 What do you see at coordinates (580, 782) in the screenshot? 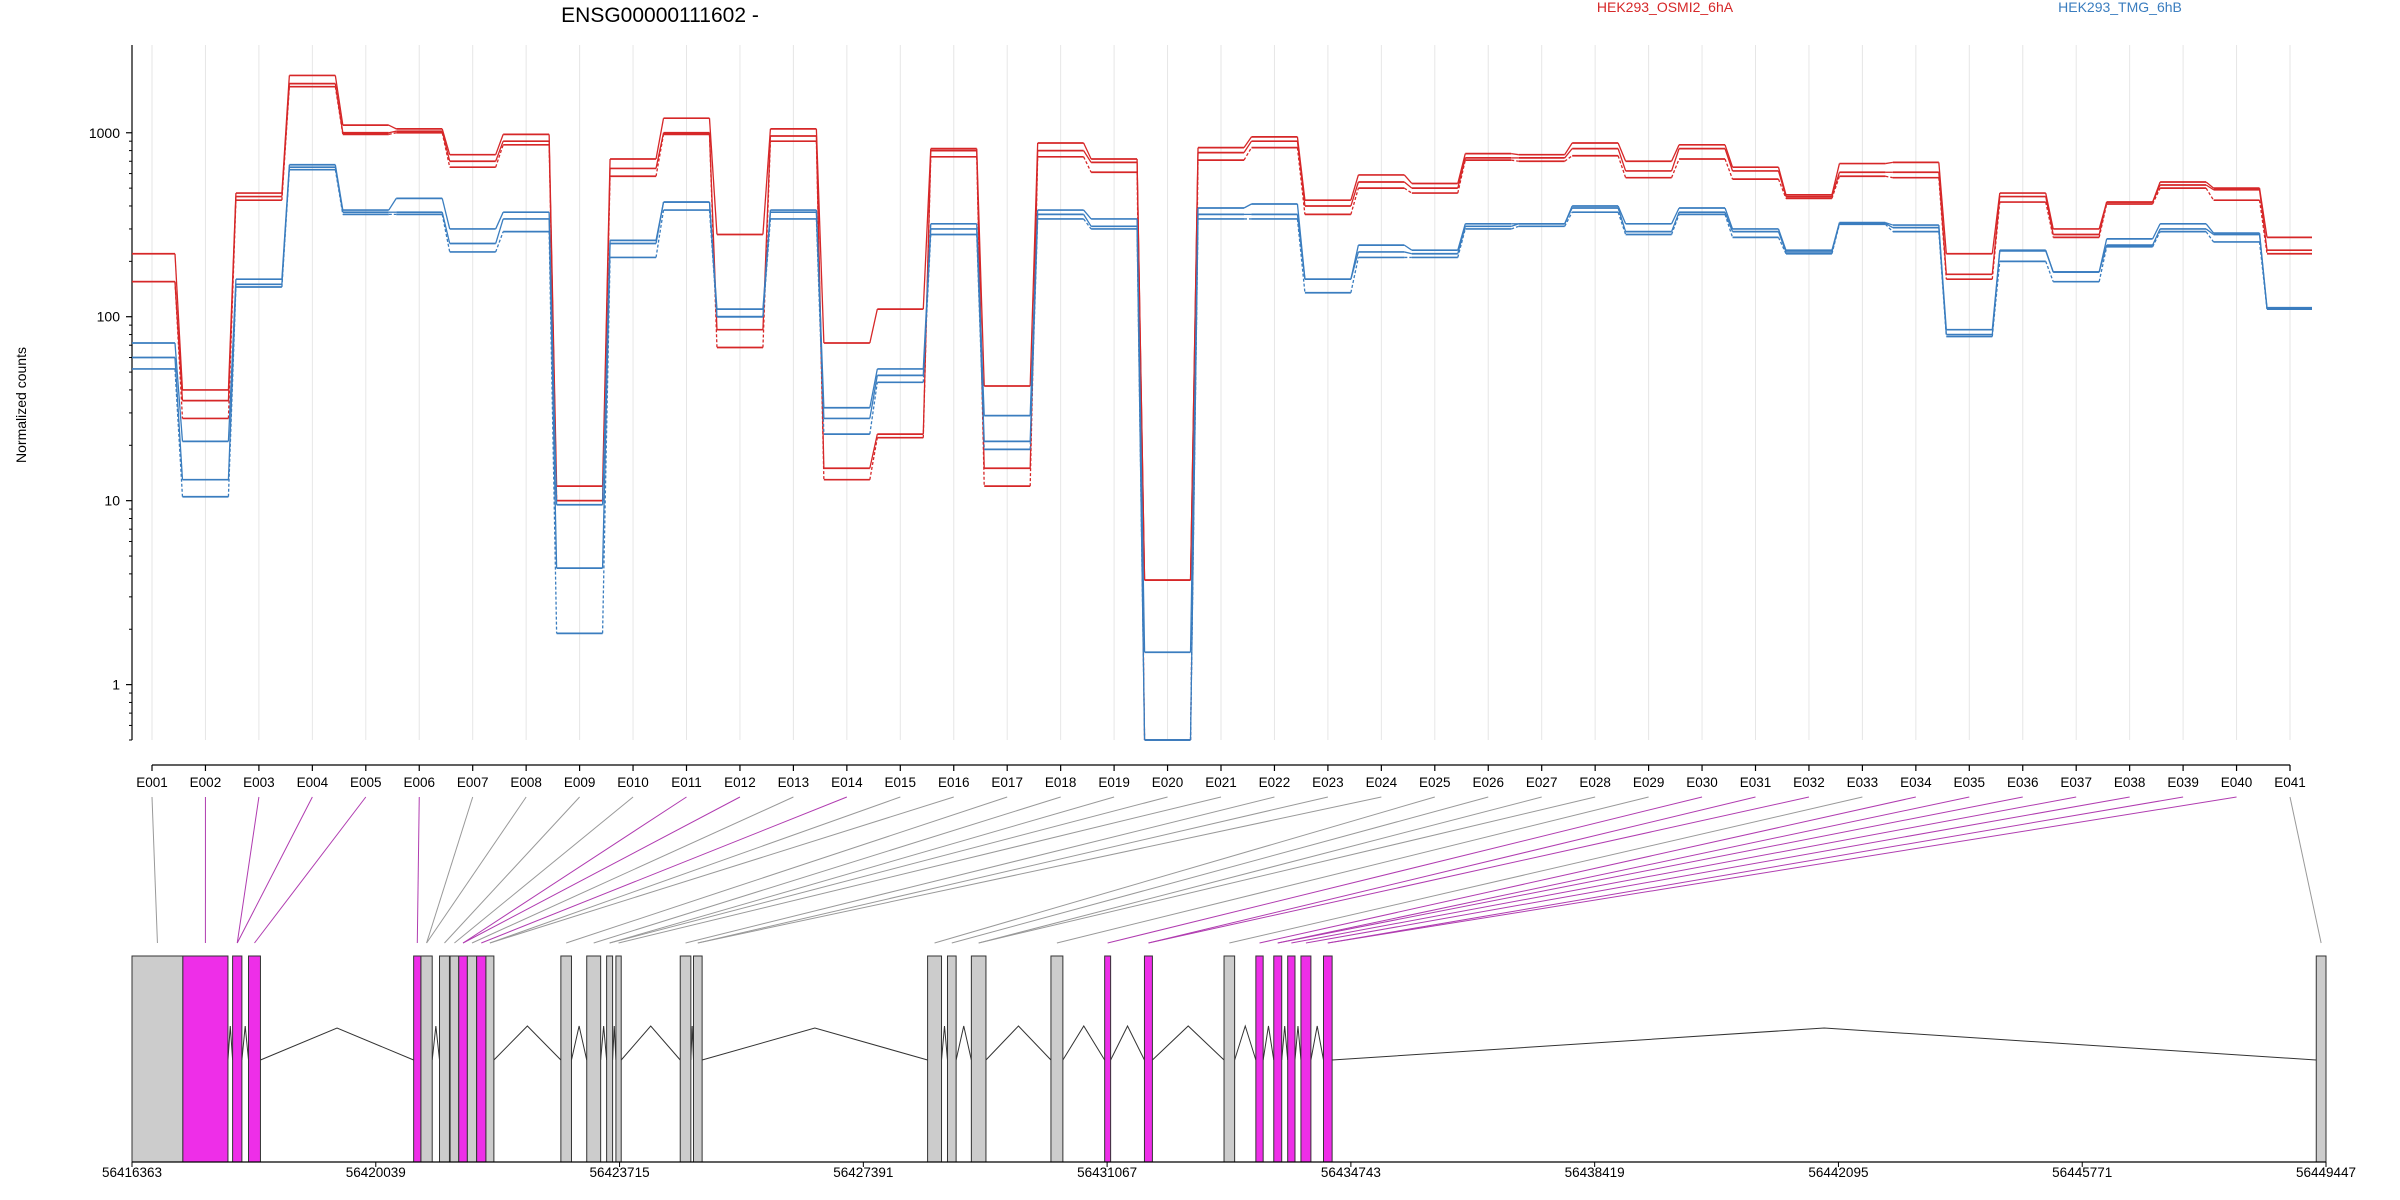
I see `x-tick-label: E009` at bounding box center [580, 782].